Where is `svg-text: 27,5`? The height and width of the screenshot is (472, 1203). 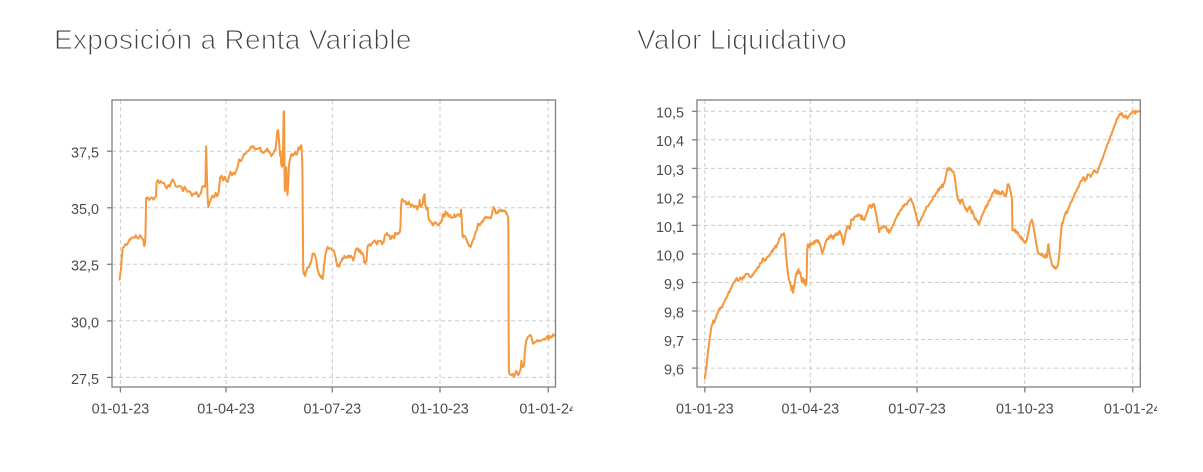
svg-text: 27,5 is located at coordinates (85, 380).